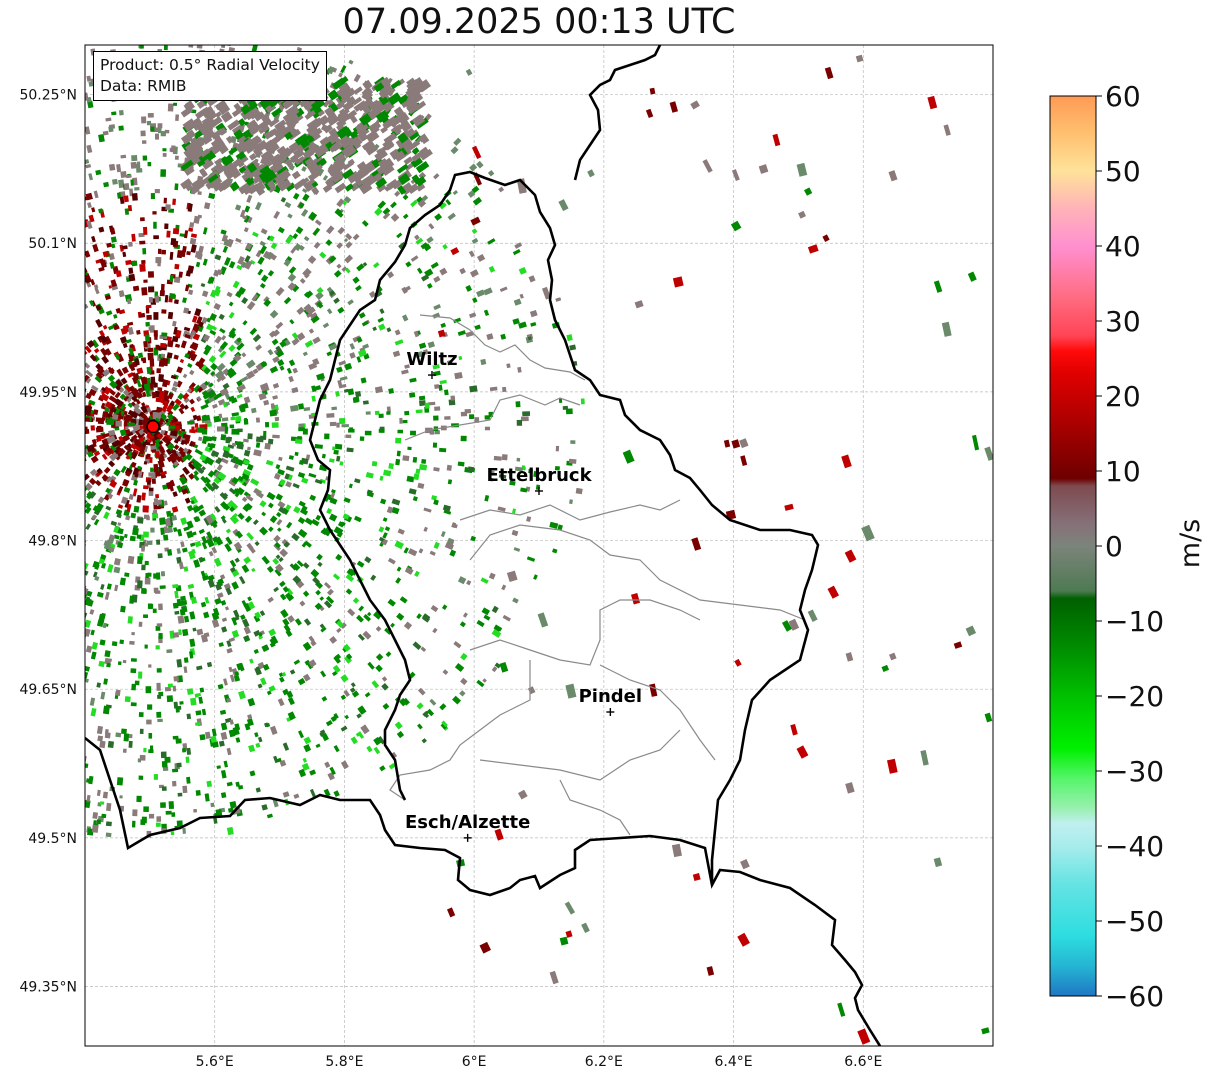  I want to click on data-source-label: Data: RMIB, so click(143, 86).